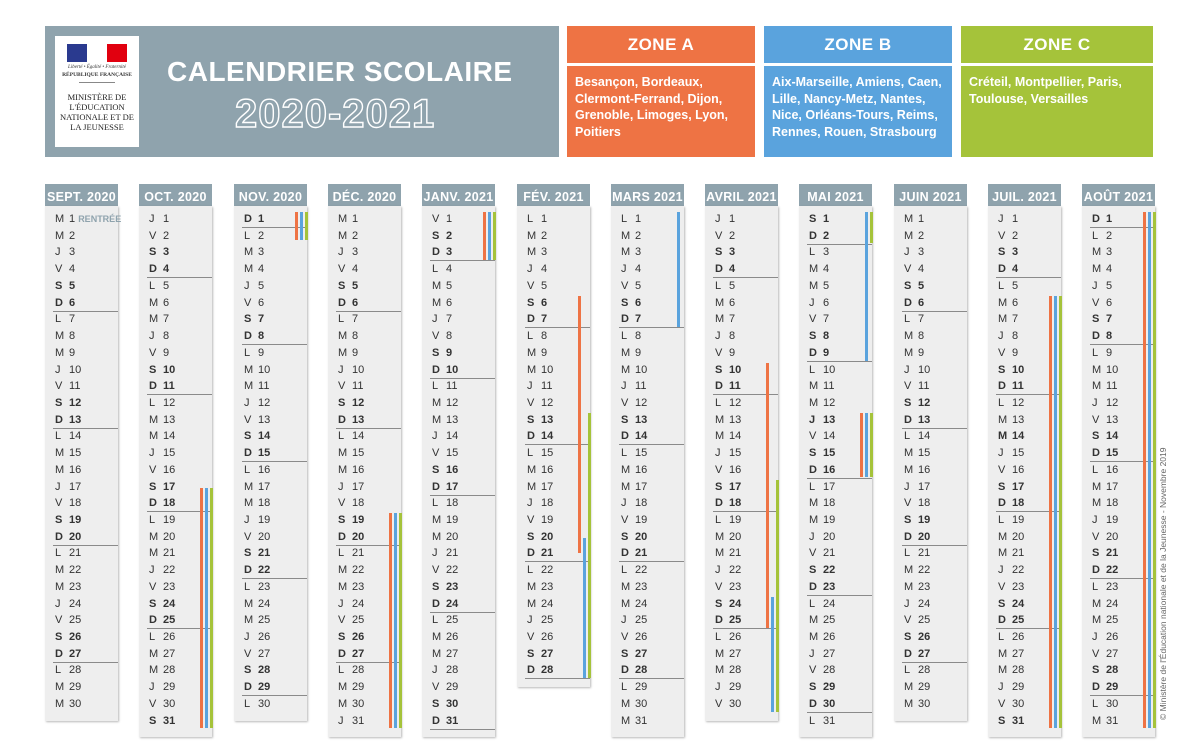  Describe the element at coordinates (357, 536) in the screenshot. I see `day-number: 20` at that location.